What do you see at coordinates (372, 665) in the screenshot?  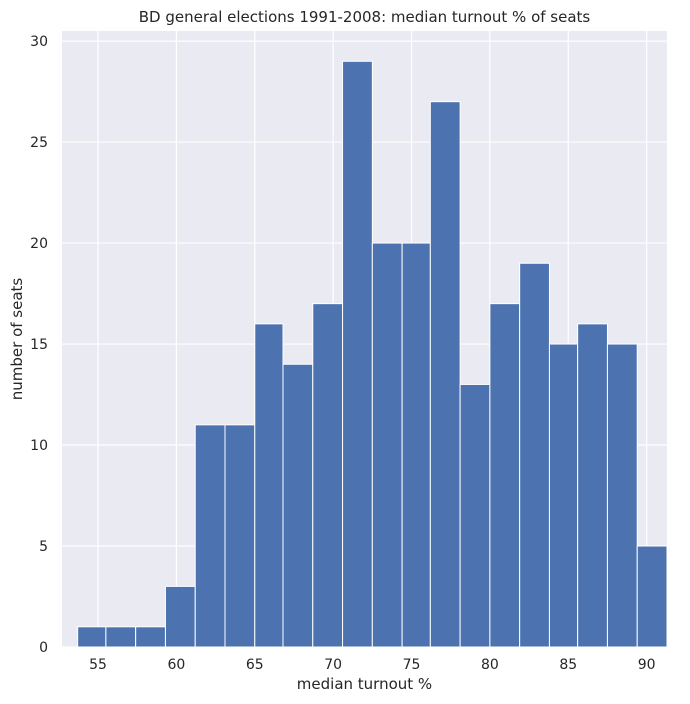 I see `x-axis-ticks: 55 60 65 70 75 80 85 90` at bounding box center [372, 665].